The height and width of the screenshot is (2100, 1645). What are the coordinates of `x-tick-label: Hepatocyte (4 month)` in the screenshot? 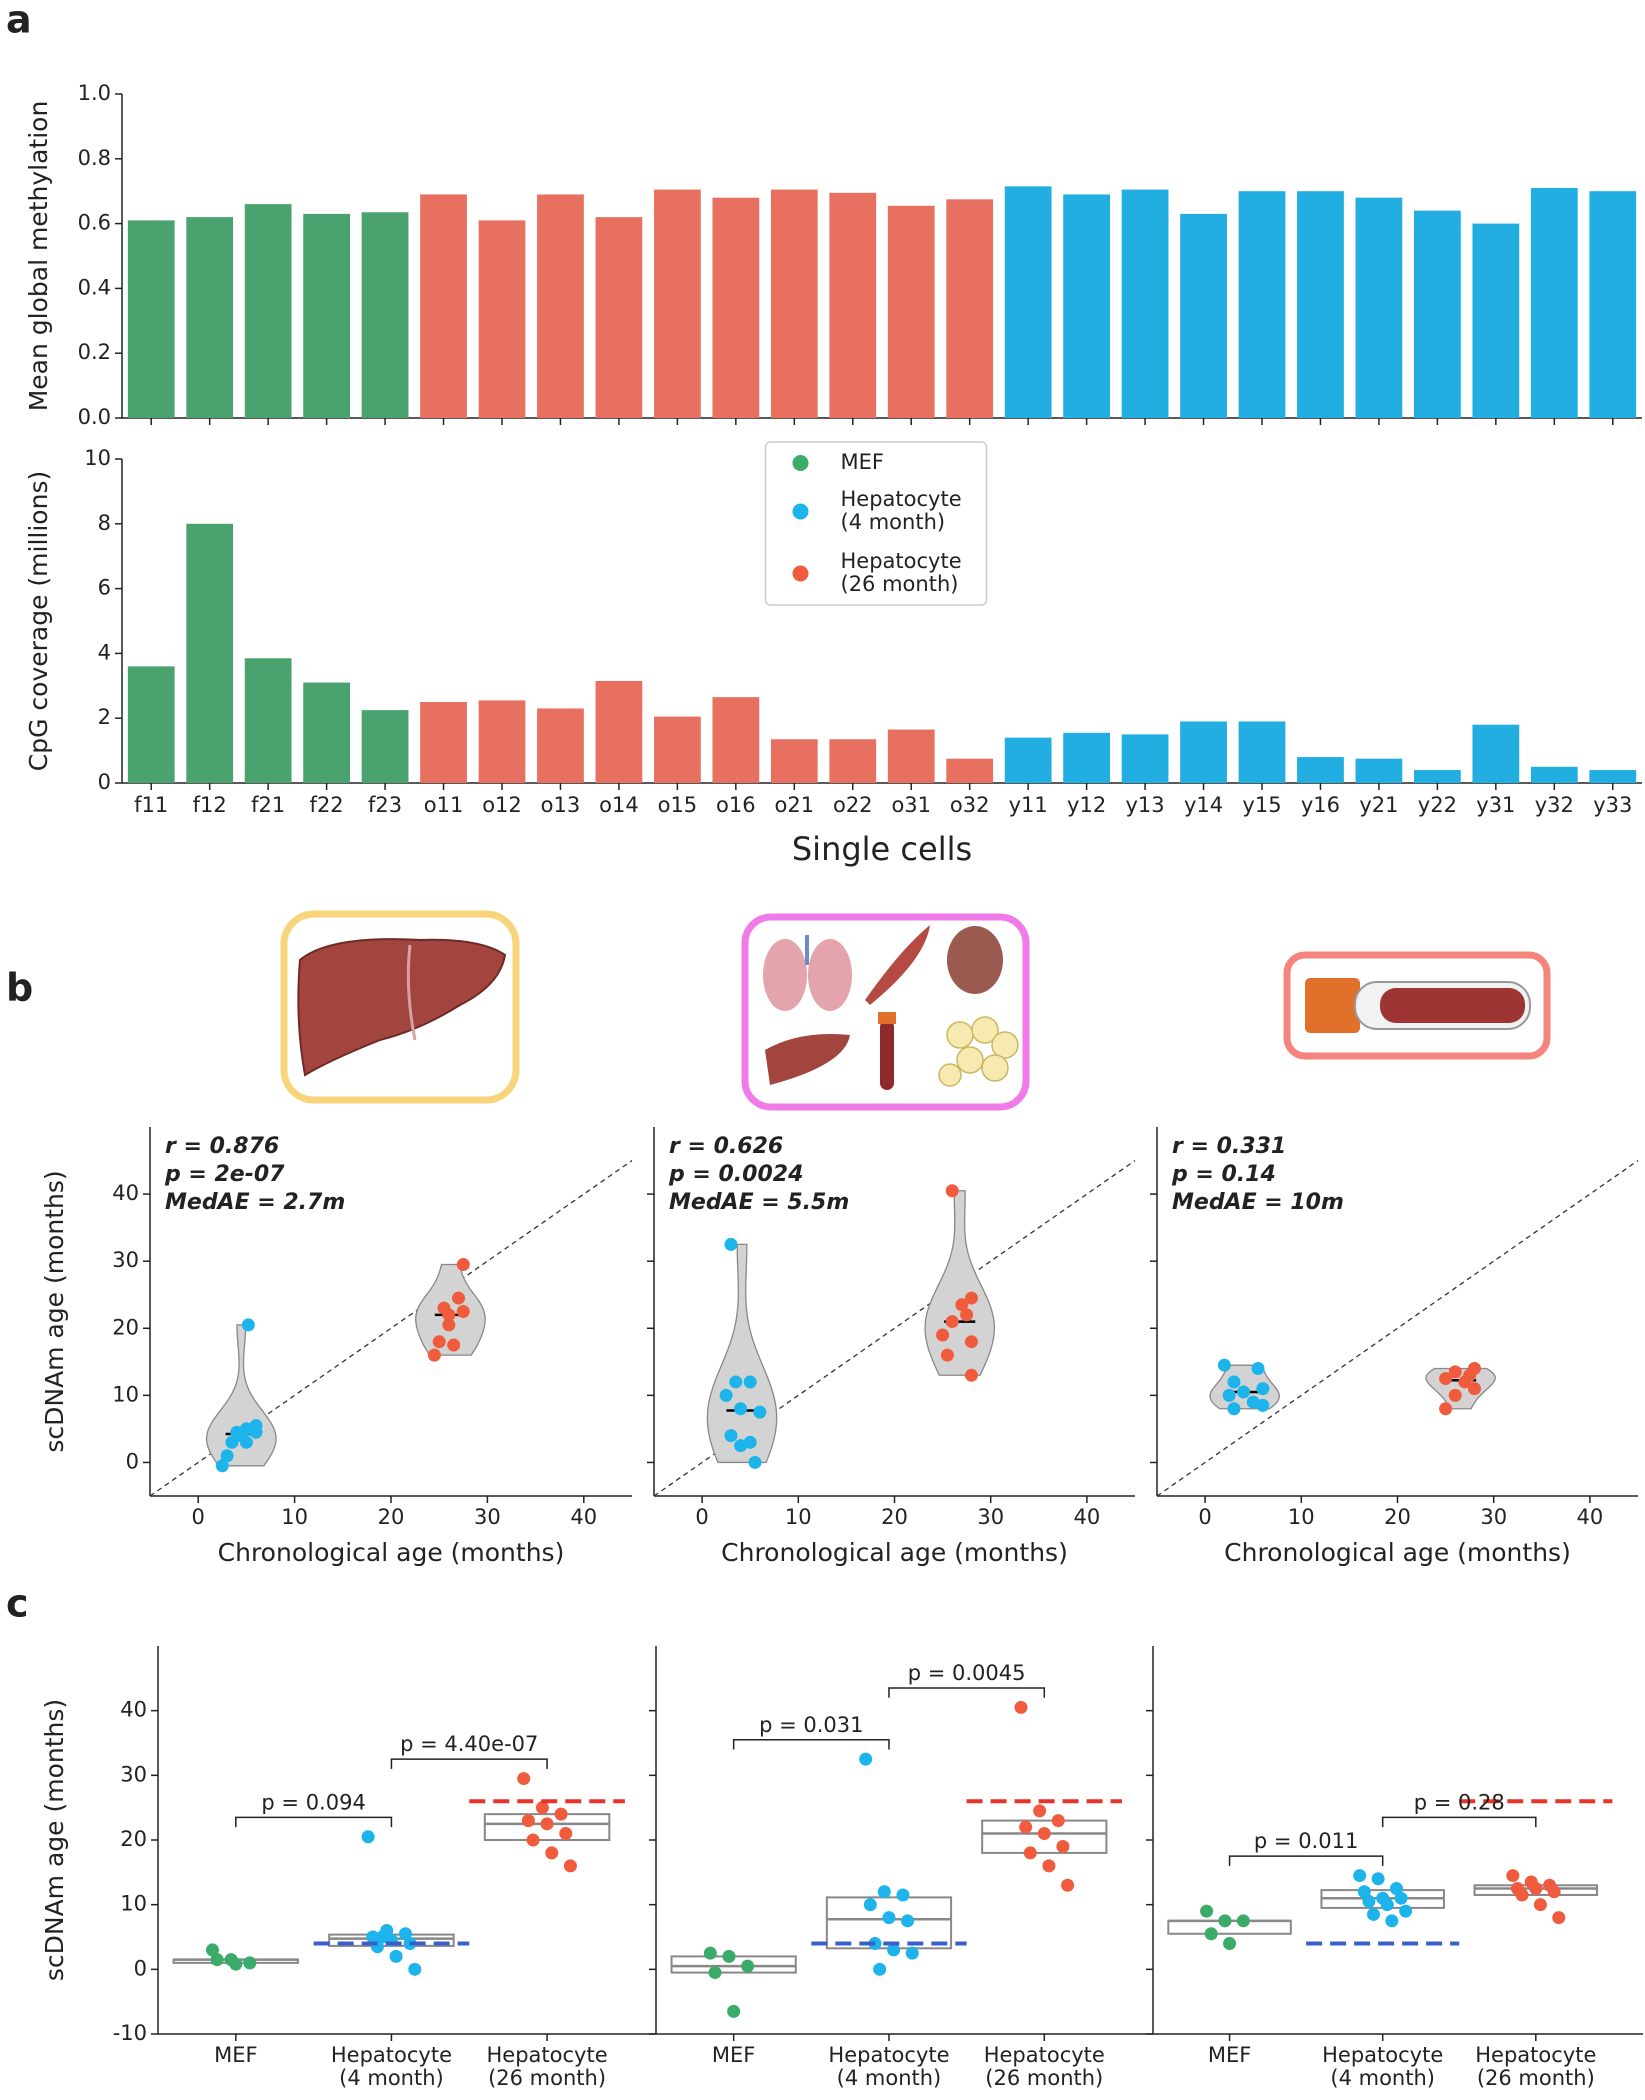 It's located at (391, 2066).